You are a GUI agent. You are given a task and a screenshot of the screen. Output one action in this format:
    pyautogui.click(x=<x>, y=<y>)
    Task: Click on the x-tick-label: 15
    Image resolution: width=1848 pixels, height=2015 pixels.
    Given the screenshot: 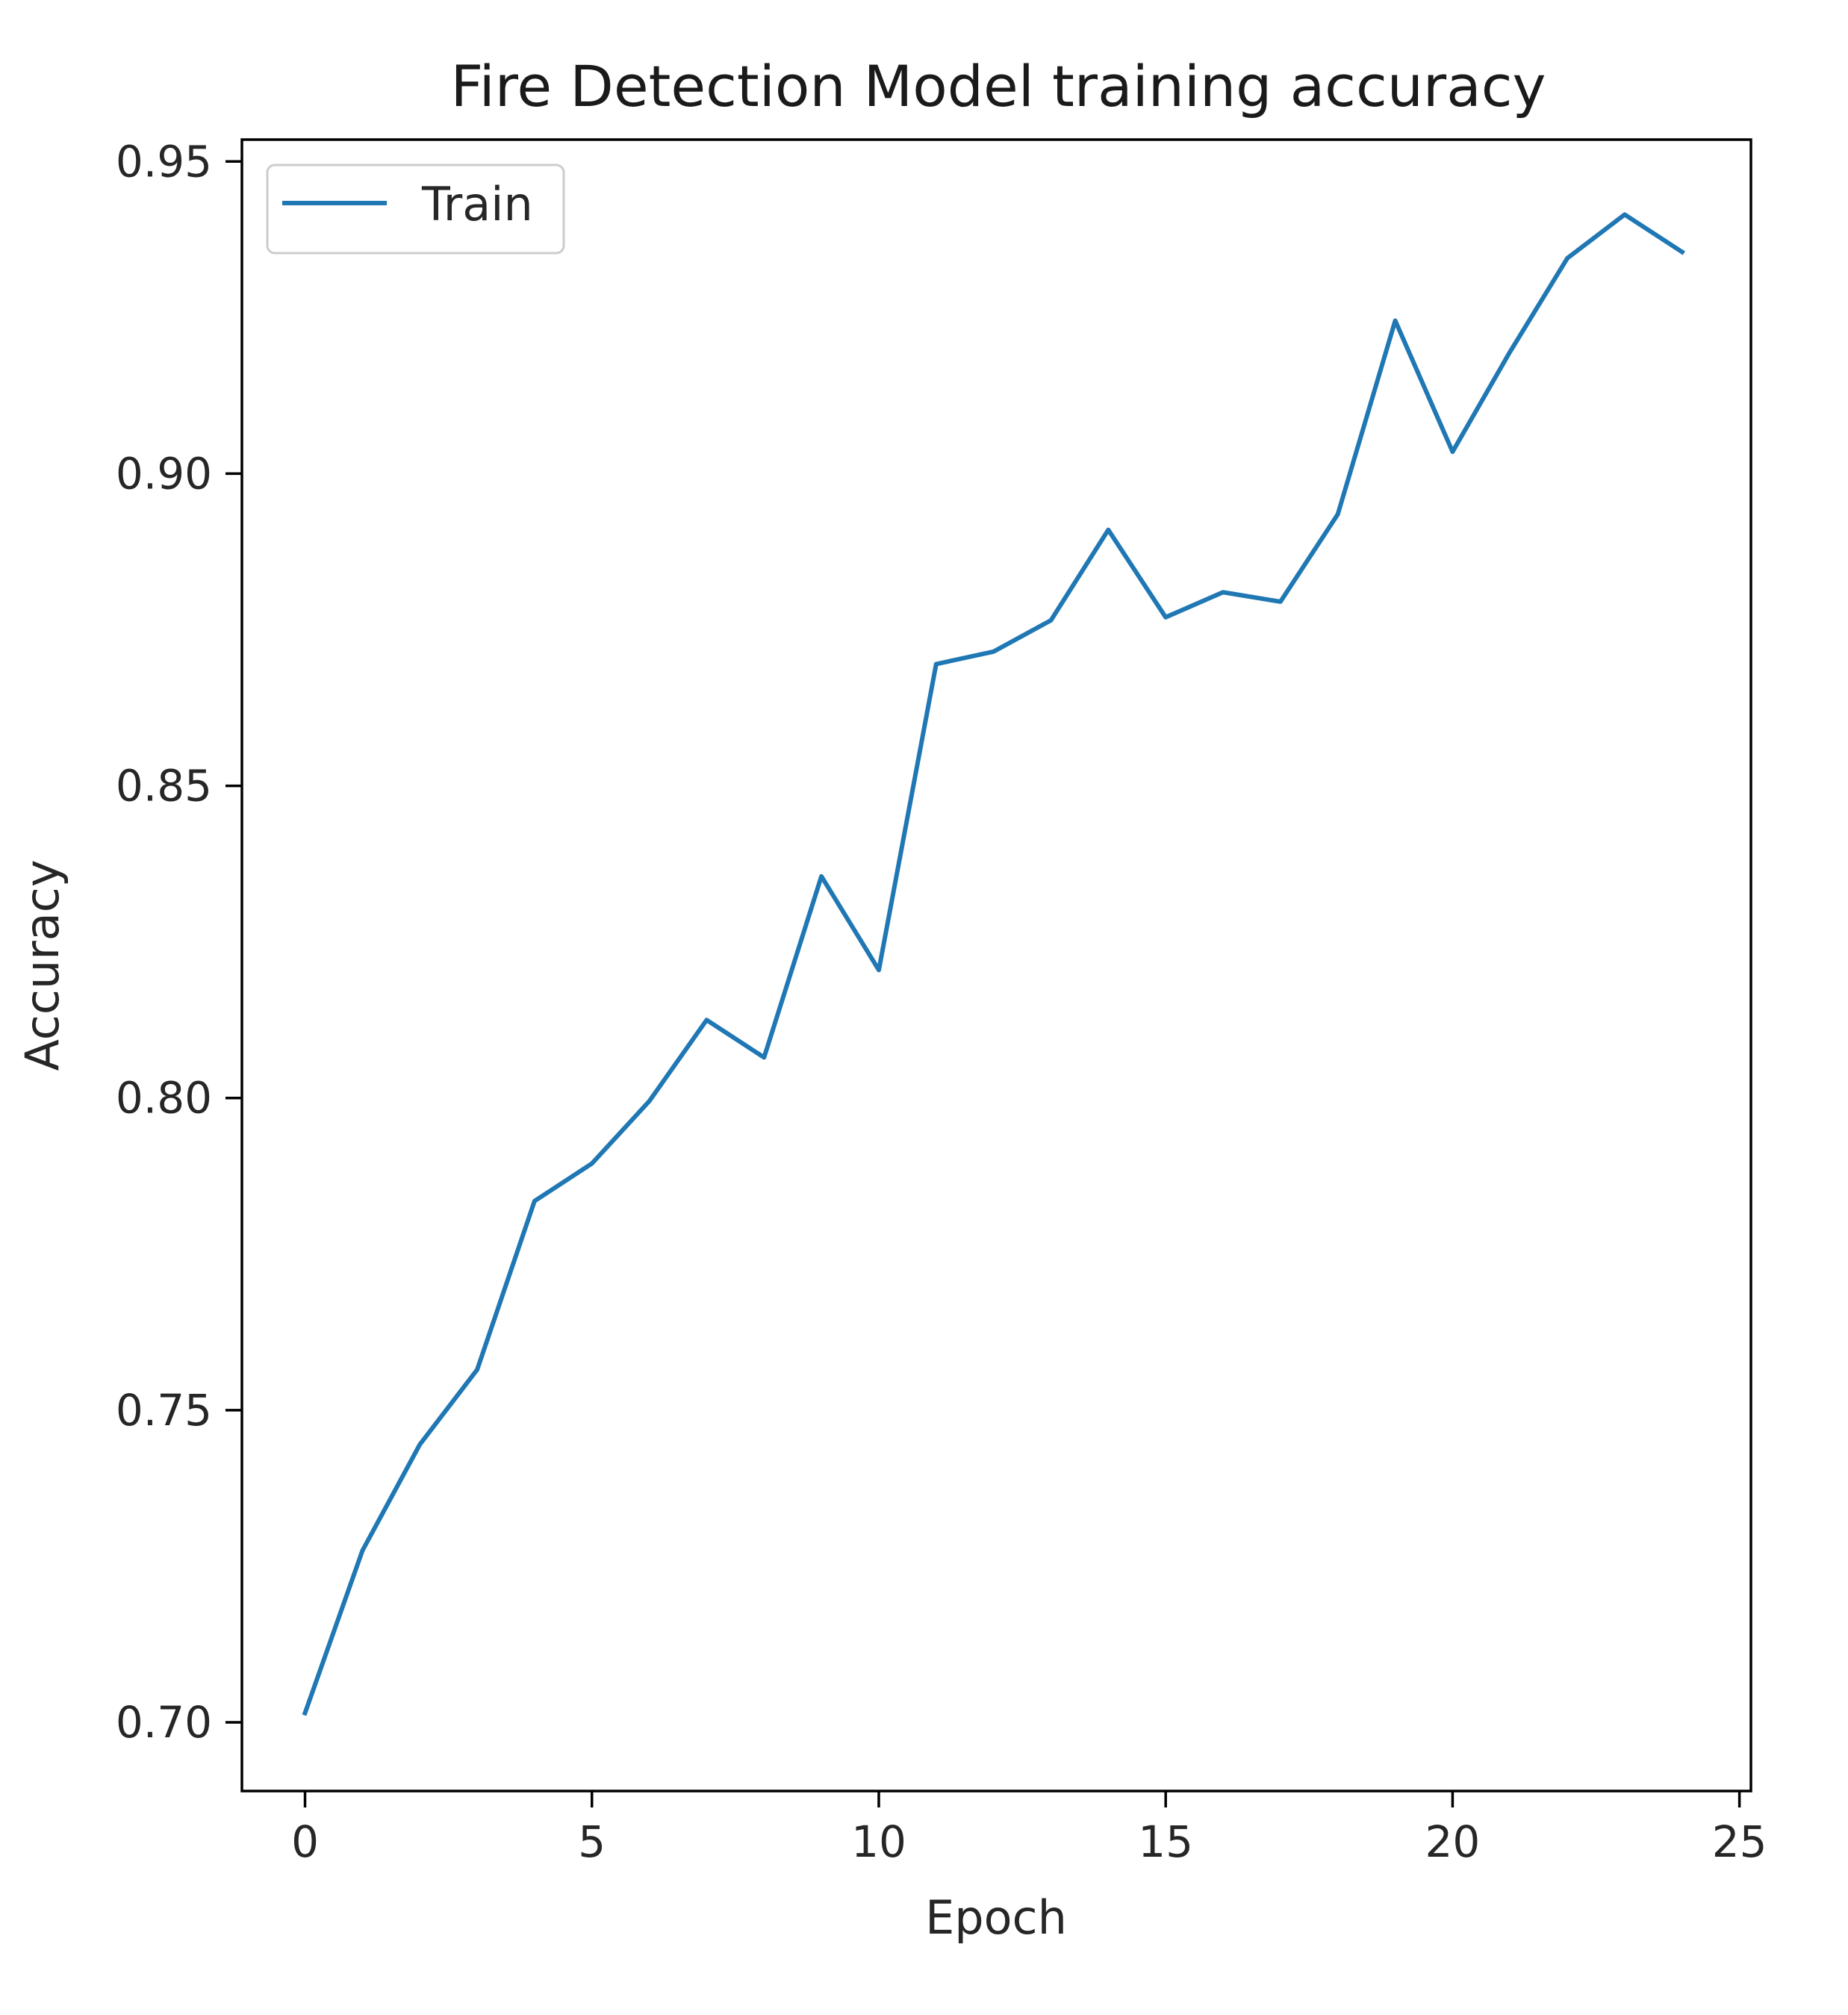 What is the action you would take?
    pyautogui.click(x=1165, y=1841)
    